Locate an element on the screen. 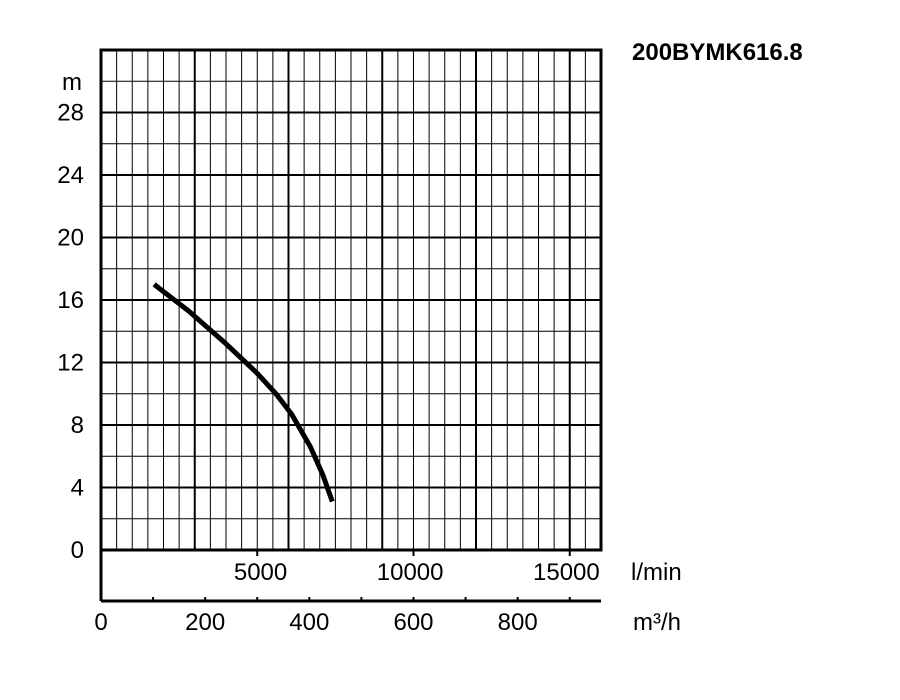 The height and width of the screenshot is (700, 900). m3h-axis is located at coordinates (350, 576).